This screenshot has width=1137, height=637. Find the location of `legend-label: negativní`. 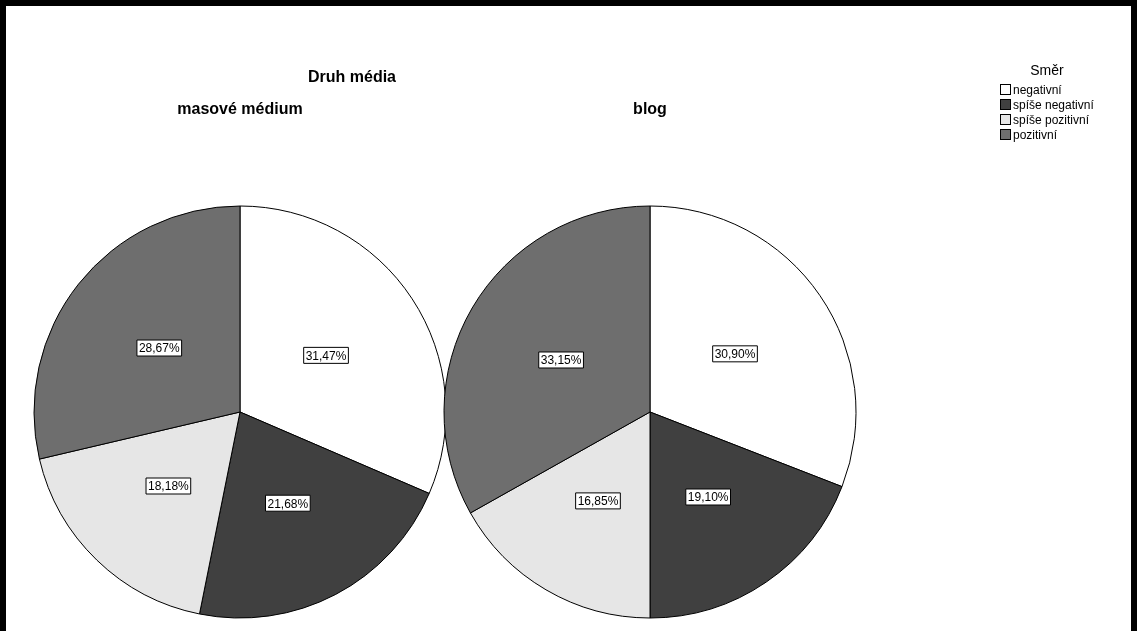

legend-label: negativní is located at coordinates (1037, 89).